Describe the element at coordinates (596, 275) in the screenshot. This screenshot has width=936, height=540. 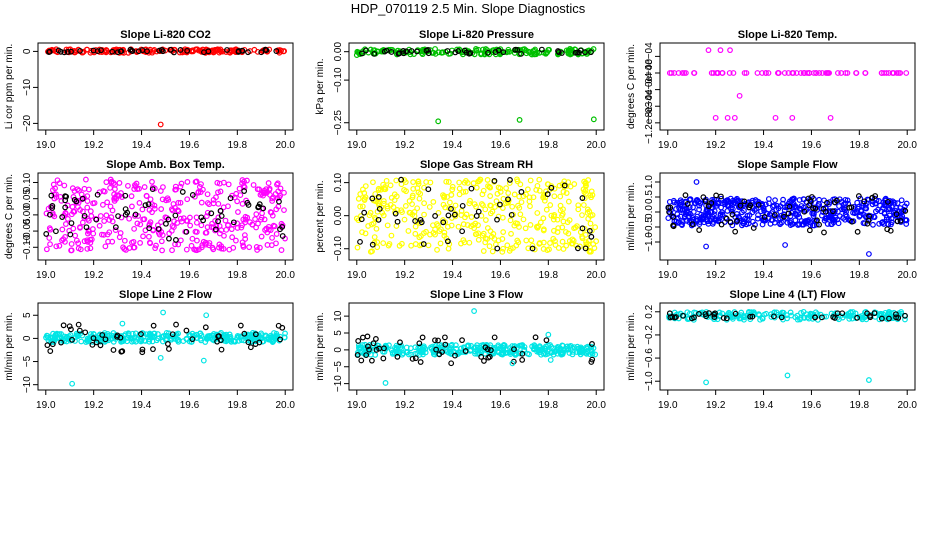
I see `x-tick-label: 20.0` at that location.